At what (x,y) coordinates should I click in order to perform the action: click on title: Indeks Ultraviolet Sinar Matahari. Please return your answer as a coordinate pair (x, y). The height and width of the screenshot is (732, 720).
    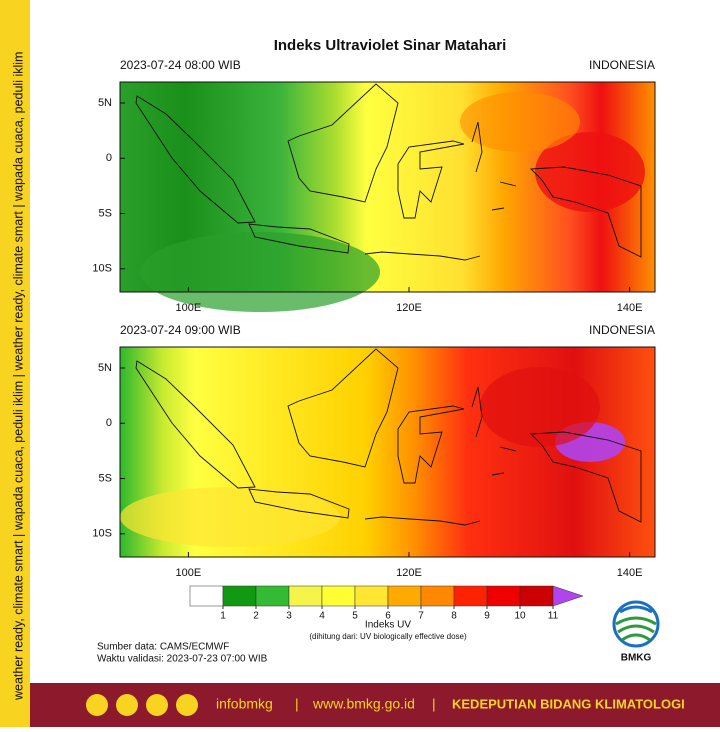
    Looking at the image, I should click on (390, 45).